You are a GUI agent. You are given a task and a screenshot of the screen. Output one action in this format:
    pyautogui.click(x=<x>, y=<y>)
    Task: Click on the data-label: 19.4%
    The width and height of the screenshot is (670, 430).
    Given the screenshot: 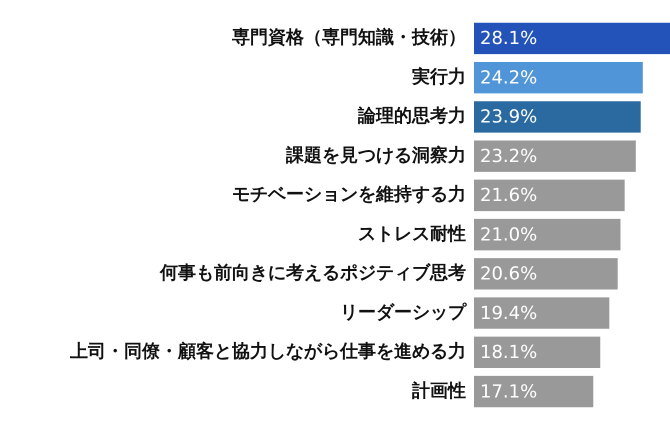 What is the action you would take?
    pyautogui.click(x=509, y=313)
    